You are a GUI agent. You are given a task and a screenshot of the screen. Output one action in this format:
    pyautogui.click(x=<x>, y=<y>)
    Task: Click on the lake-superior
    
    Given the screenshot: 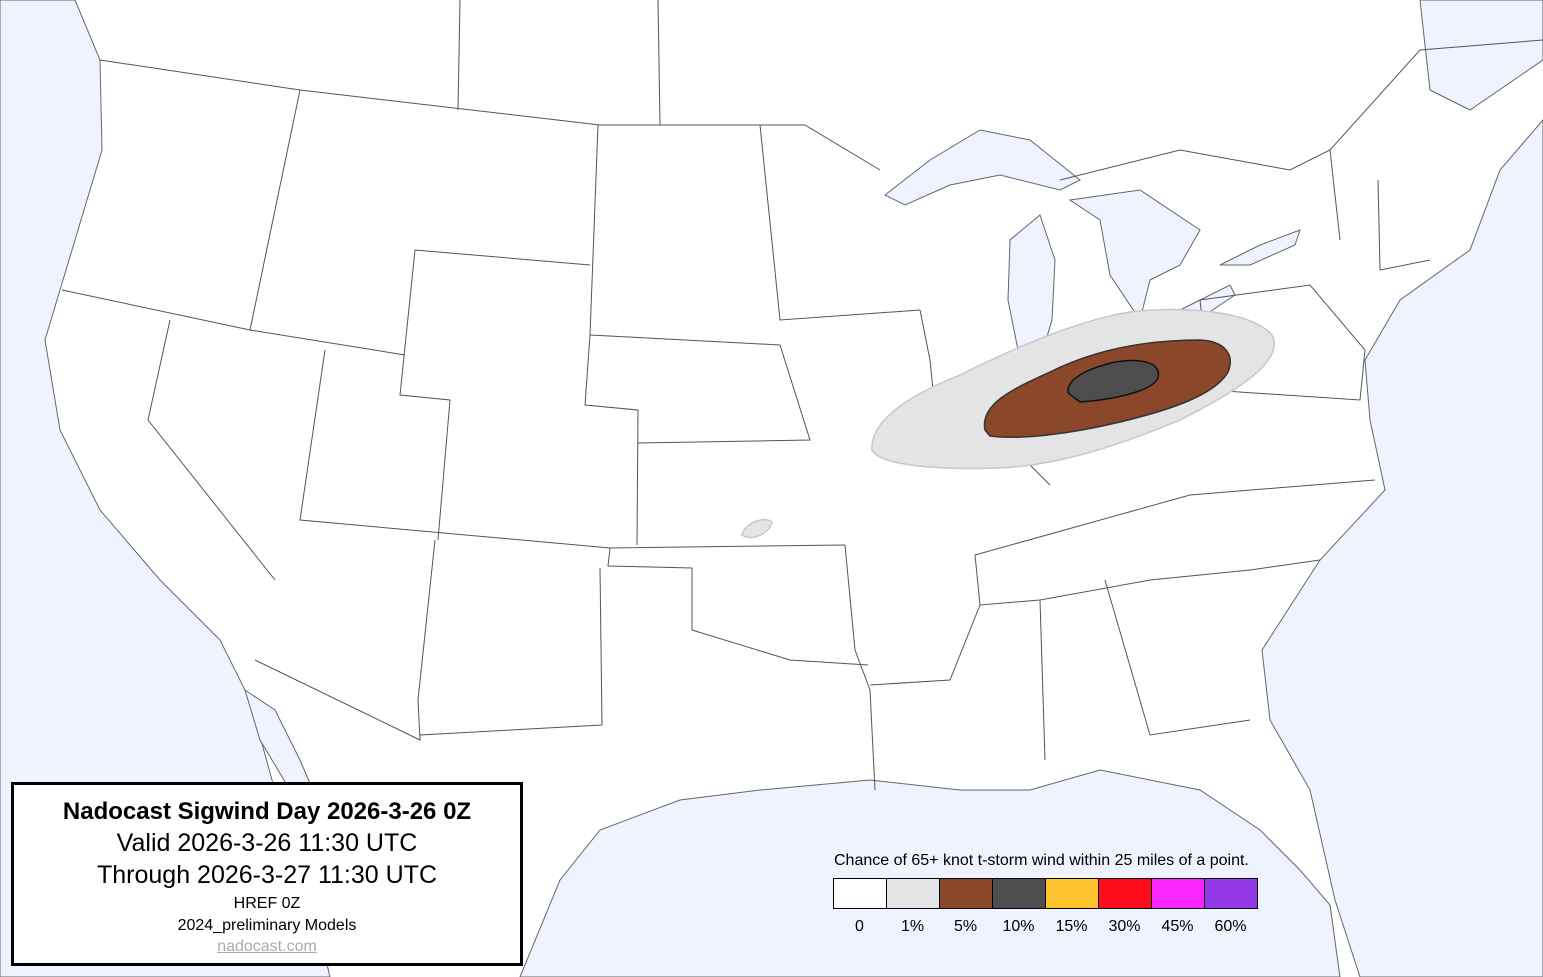 What is the action you would take?
    pyautogui.click(x=982, y=167)
    